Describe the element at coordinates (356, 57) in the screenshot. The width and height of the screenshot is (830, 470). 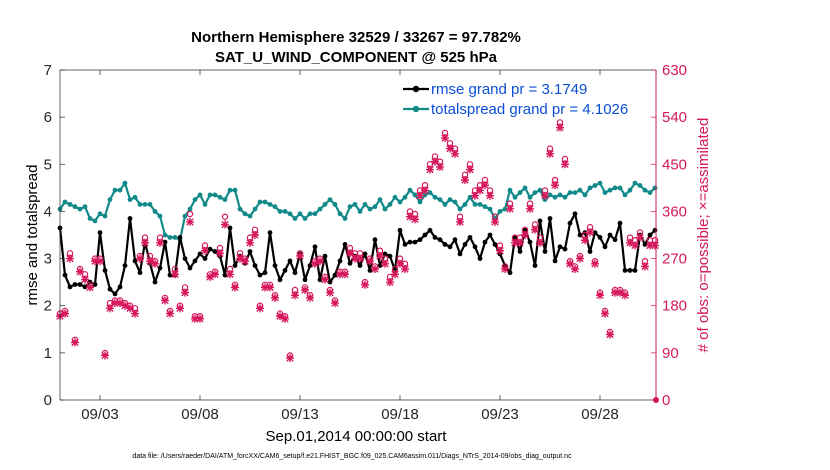
I see `chart-subtitle: SAT_U_WIND_COMPONENT @ 525 hPa` at that location.